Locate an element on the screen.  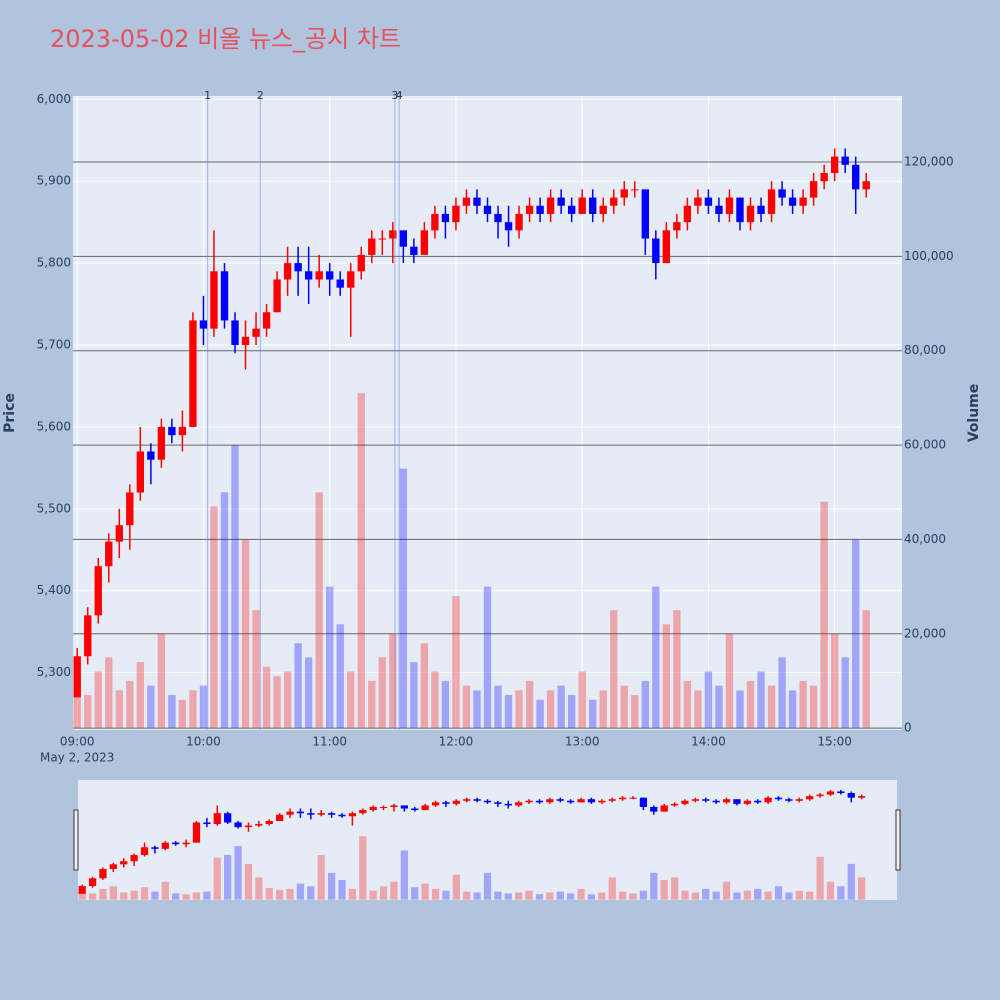
y-tick-label: 5,800 is located at coordinates (54, 263).